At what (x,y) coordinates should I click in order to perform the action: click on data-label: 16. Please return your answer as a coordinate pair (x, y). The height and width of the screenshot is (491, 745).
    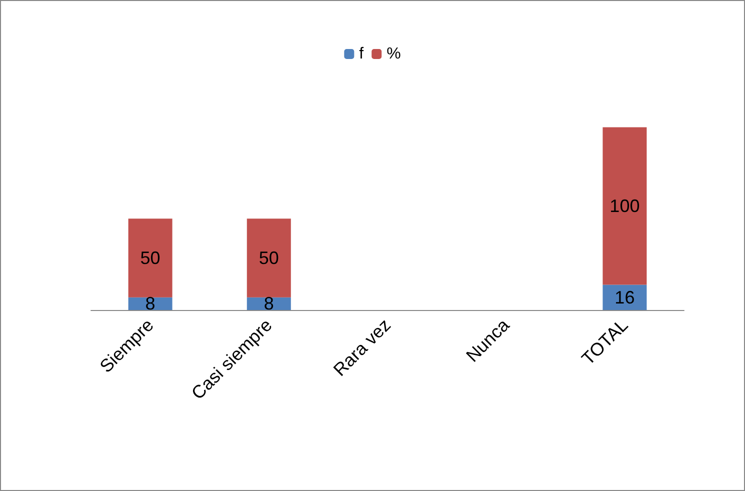
    Looking at the image, I should click on (624, 297).